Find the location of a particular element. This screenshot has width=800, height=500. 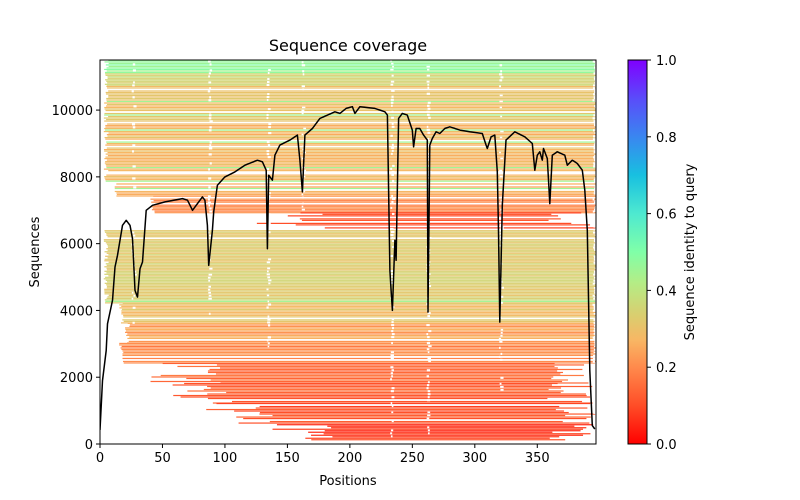

x-axis: 0 50 100 150 200 250 300 350 is located at coordinates (323, 455).